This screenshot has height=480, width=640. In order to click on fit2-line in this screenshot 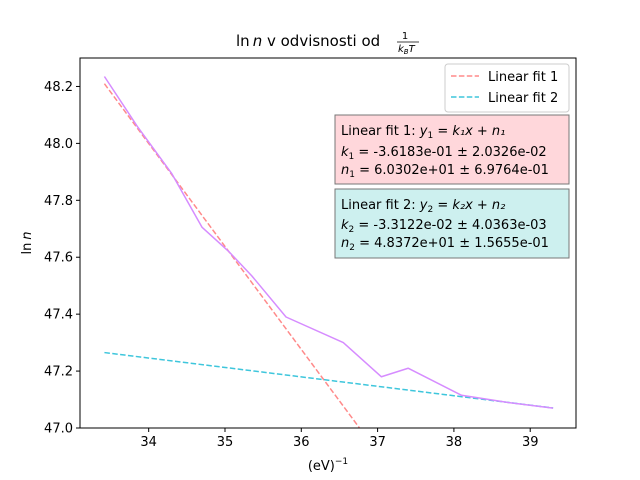, I will do `click(329, 380)`.